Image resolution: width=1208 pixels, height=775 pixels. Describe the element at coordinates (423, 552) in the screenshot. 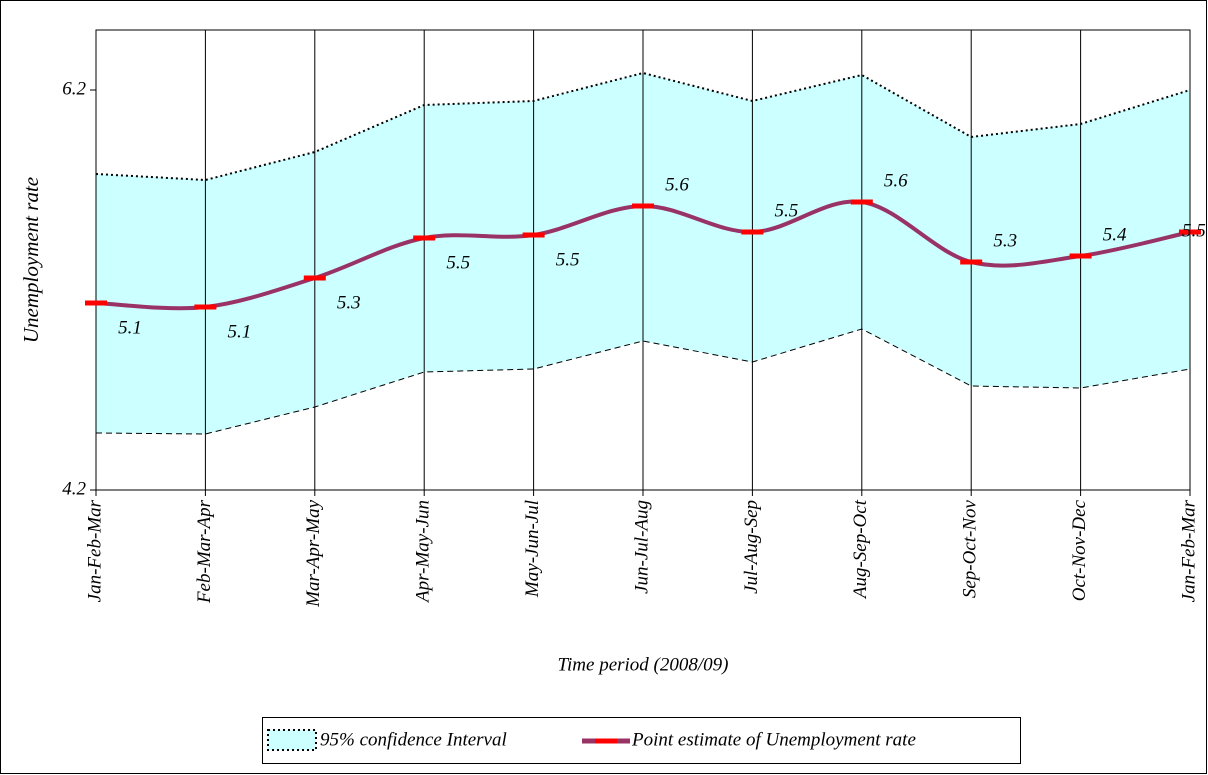

I see `x-tick-label: Apr-May-Jun` at that location.